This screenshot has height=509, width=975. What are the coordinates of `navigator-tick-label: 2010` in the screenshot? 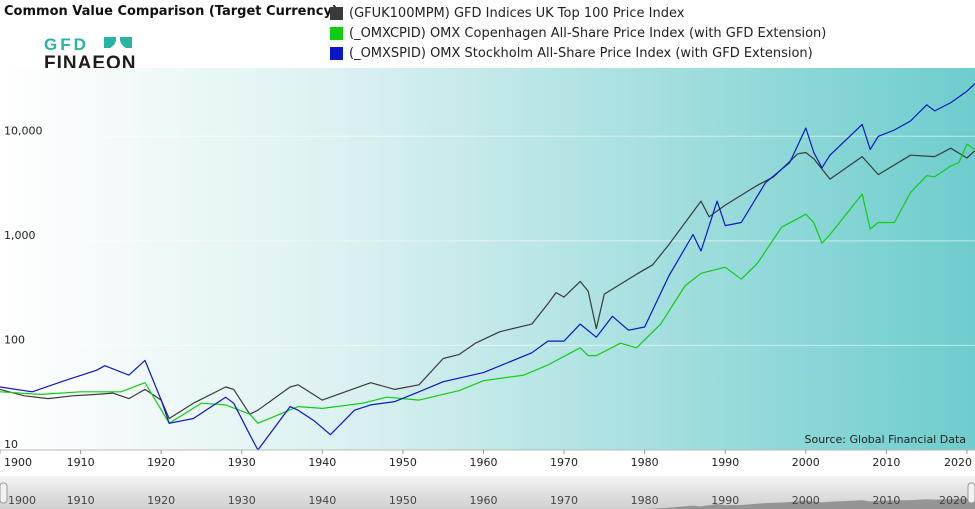 It's located at (886, 500).